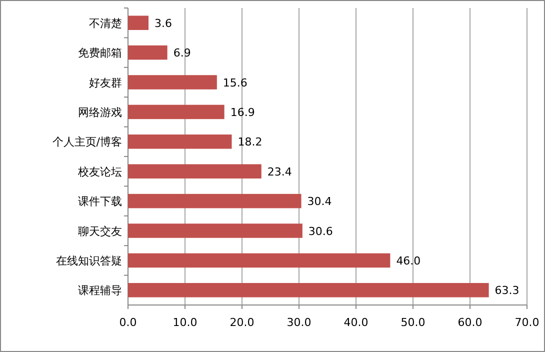  I want to click on x-tick-label: 50.0, so click(413, 322).